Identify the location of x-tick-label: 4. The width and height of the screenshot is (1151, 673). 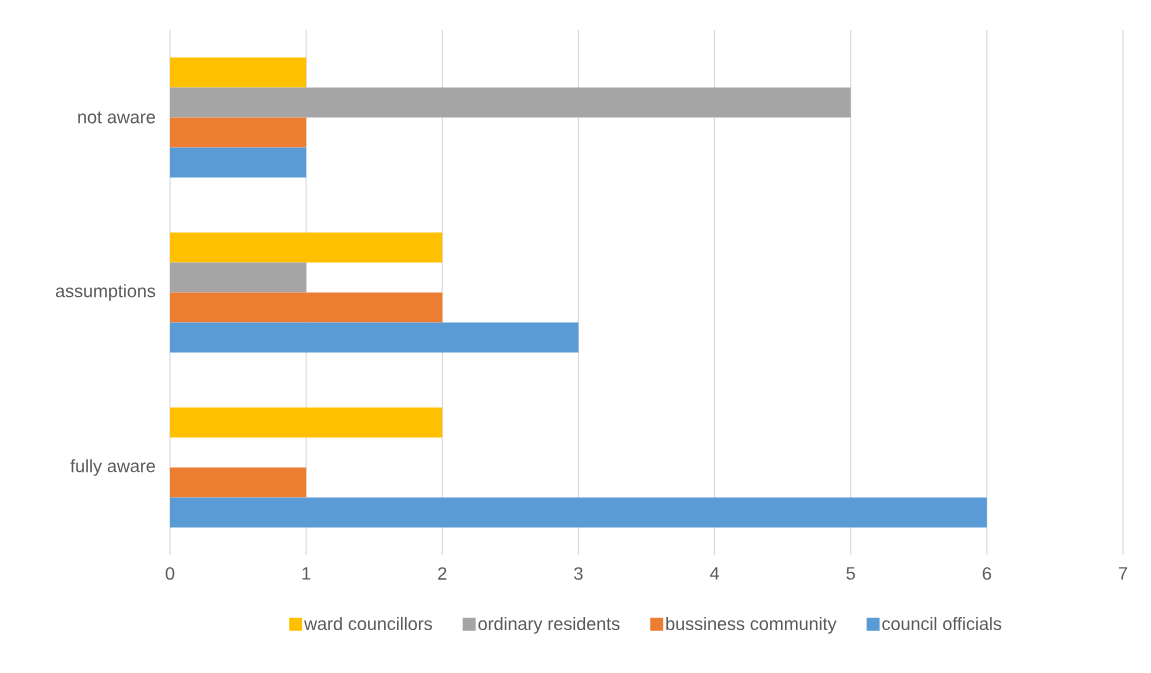
(715, 573).